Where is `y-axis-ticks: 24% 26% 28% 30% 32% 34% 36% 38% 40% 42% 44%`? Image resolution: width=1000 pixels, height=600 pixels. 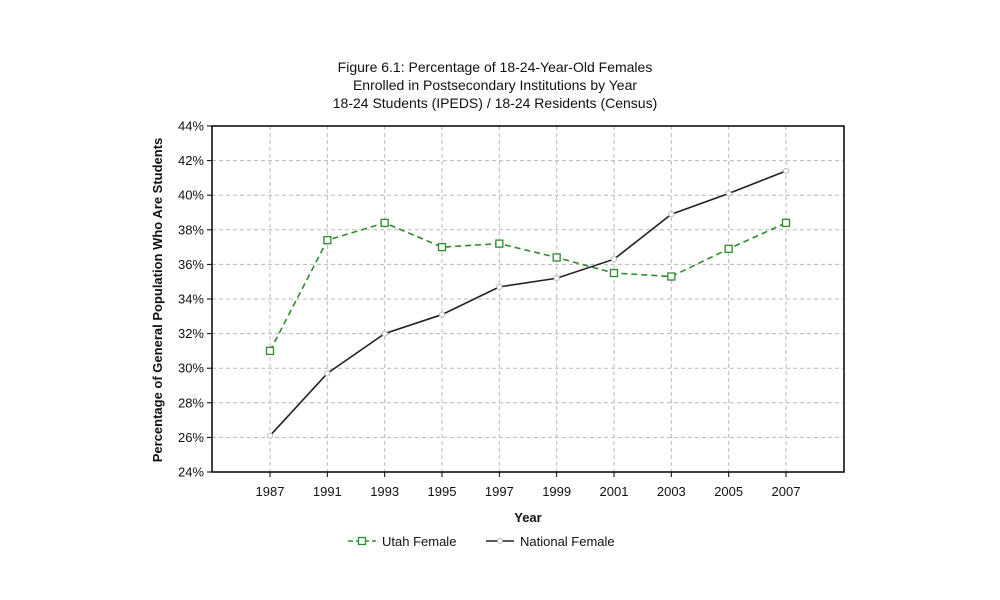 y-axis-ticks: 24% 26% 28% 30% 32% 34% 36% 38% 40% 42% 44% is located at coordinates (195, 299).